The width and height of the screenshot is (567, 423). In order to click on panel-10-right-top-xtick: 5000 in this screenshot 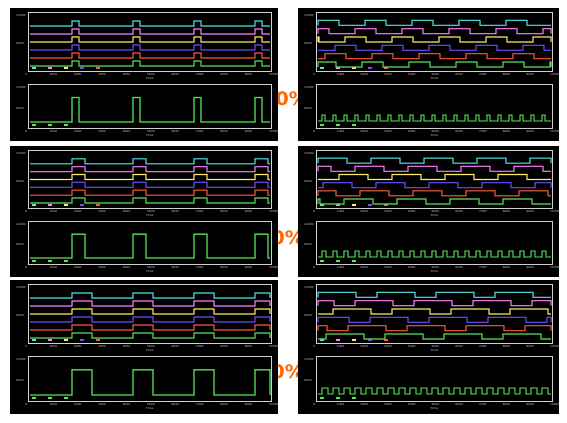, I will do `click(435, 74)`.